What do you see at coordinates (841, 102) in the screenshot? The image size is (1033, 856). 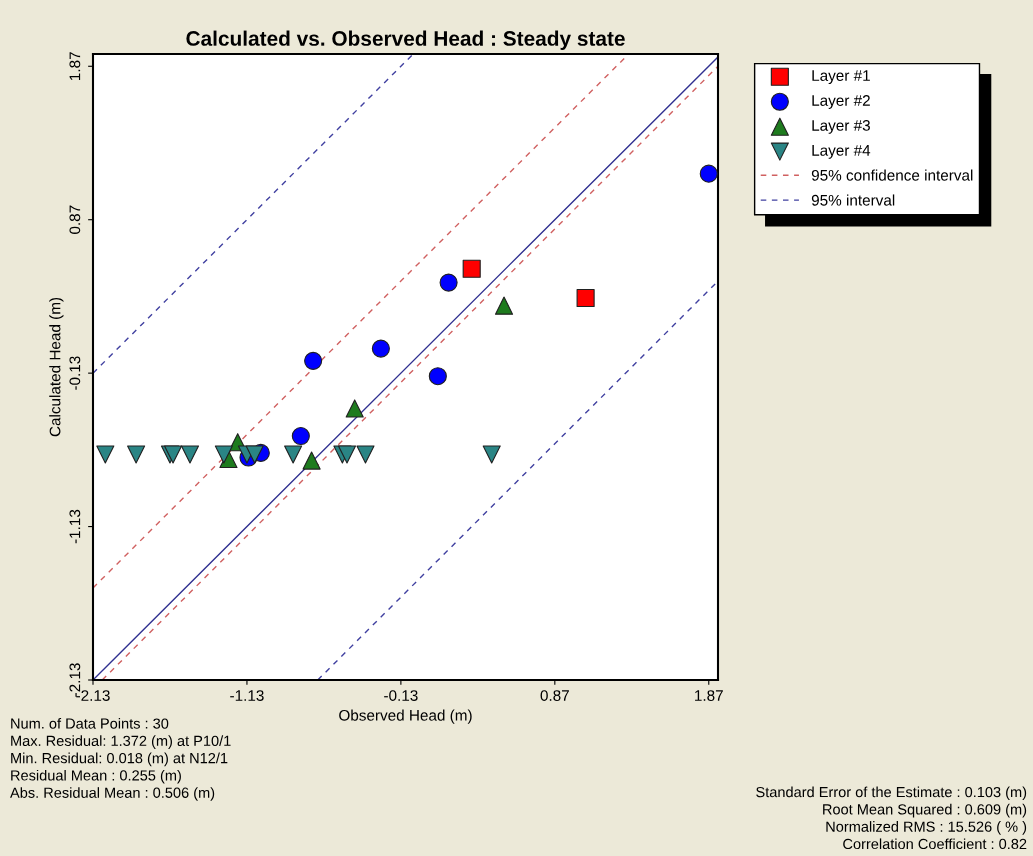 I see `legend-label: Layer #2` at bounding box center [841, 102].